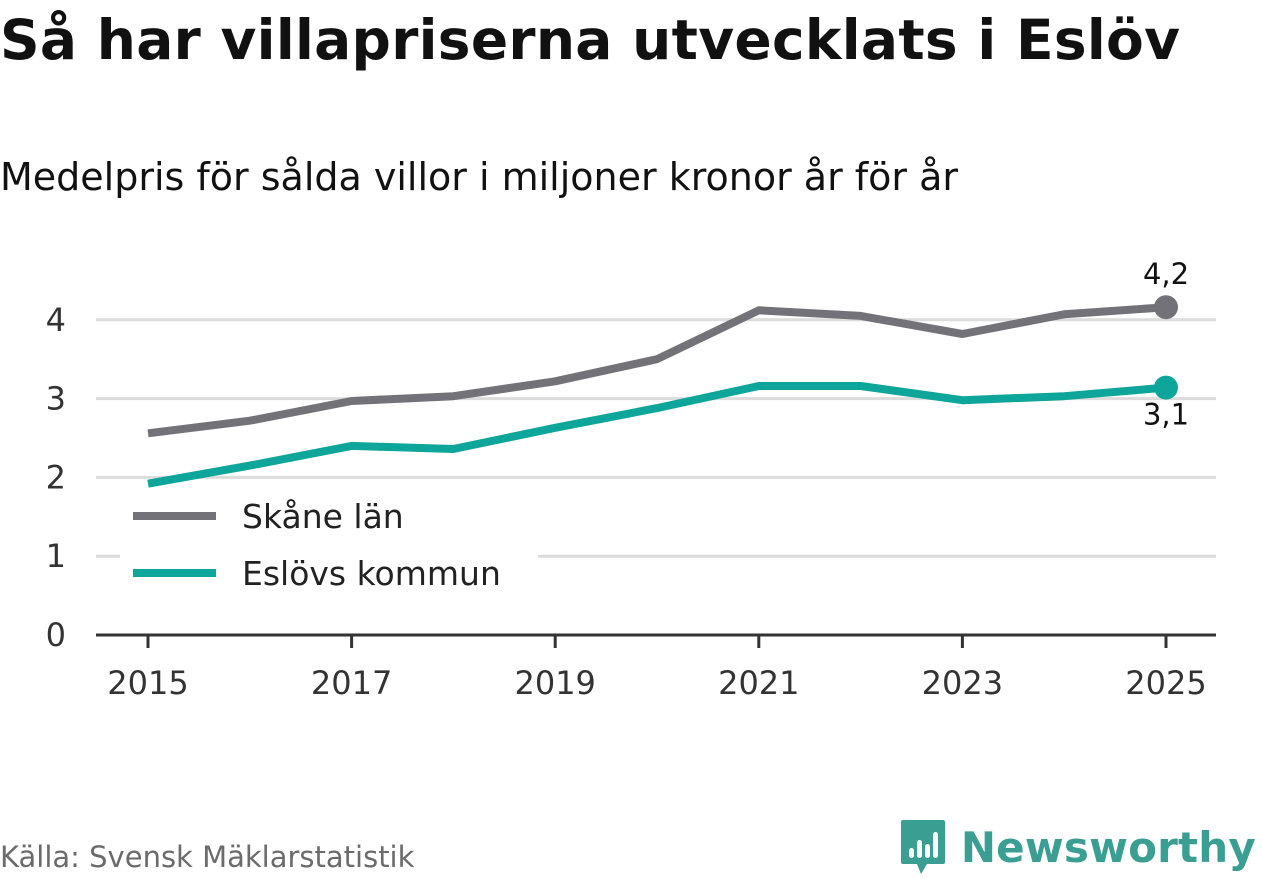 The height and width of the screenshot is (879, 1262). What do you see at coordinates (1108, 847) in the screenshot?
I see `brand-name: Newsworthy` at bounding box center [1108, 847].